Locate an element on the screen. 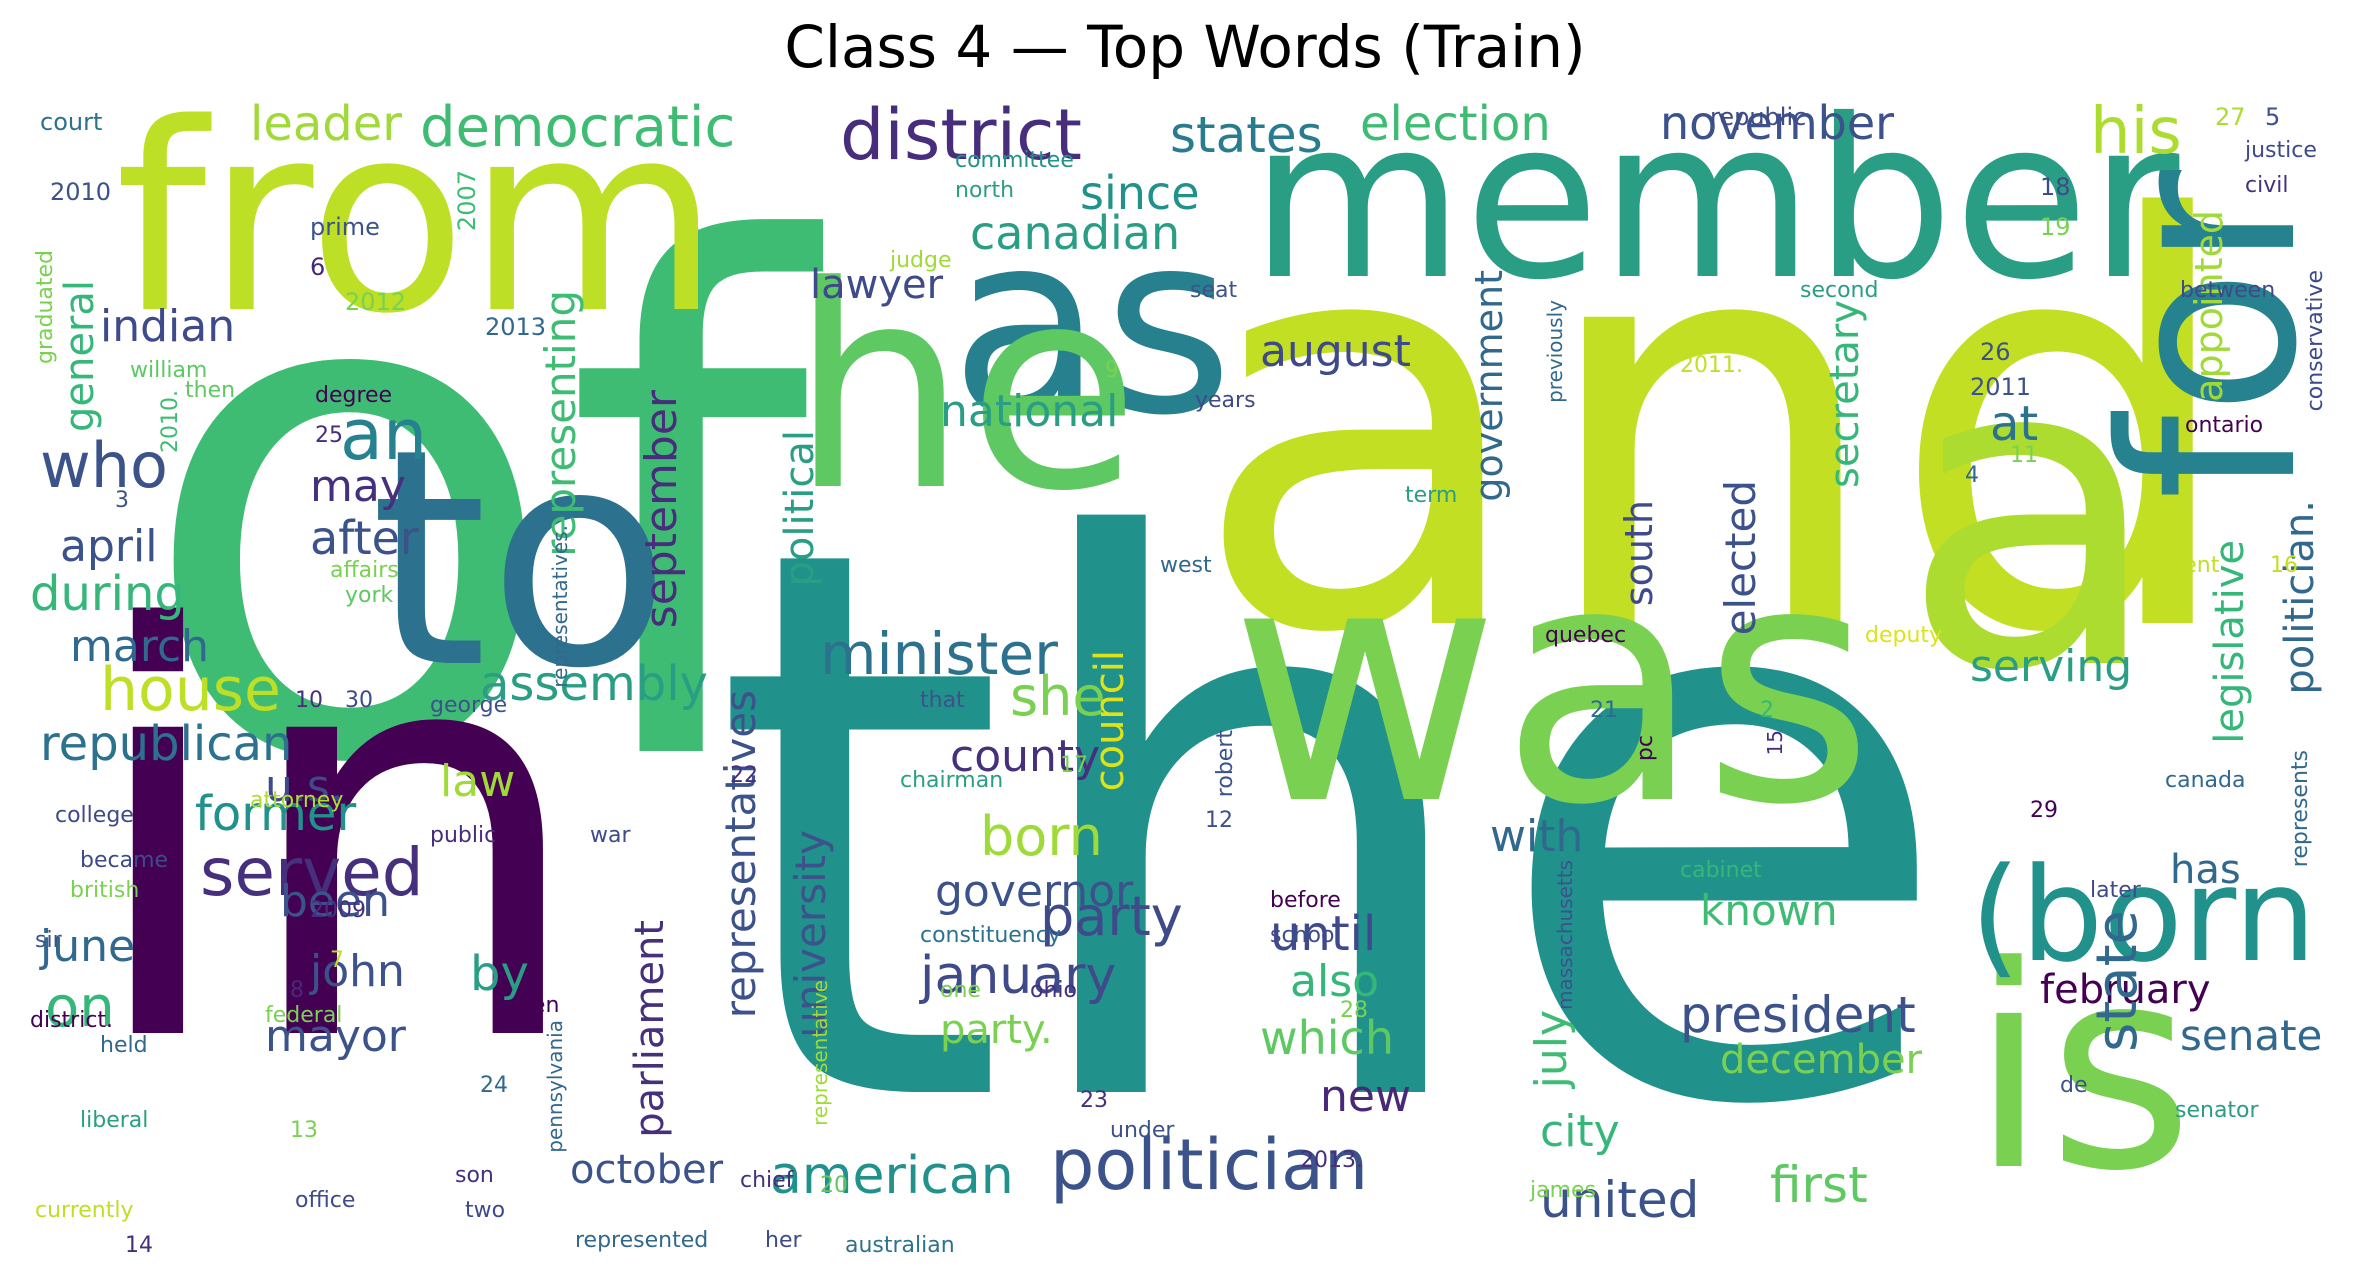 This screenshot has height=1285, width=2370. cloud-word: minister is located at coordinates (939, 654).